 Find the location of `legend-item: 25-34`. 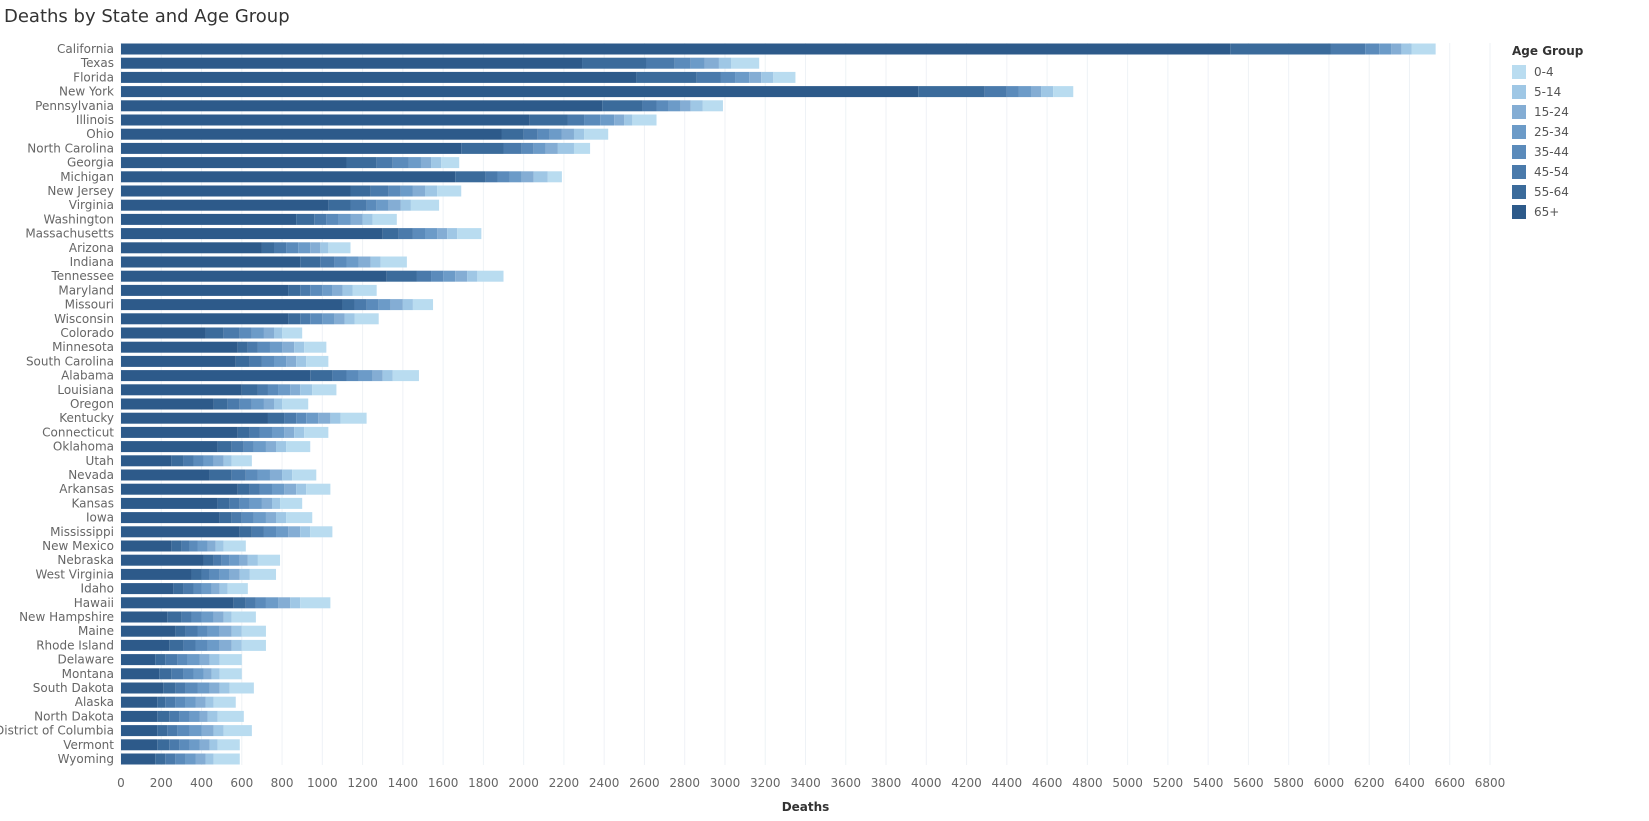

legend-item: 25-34 is located at coordinates (1547, 132).